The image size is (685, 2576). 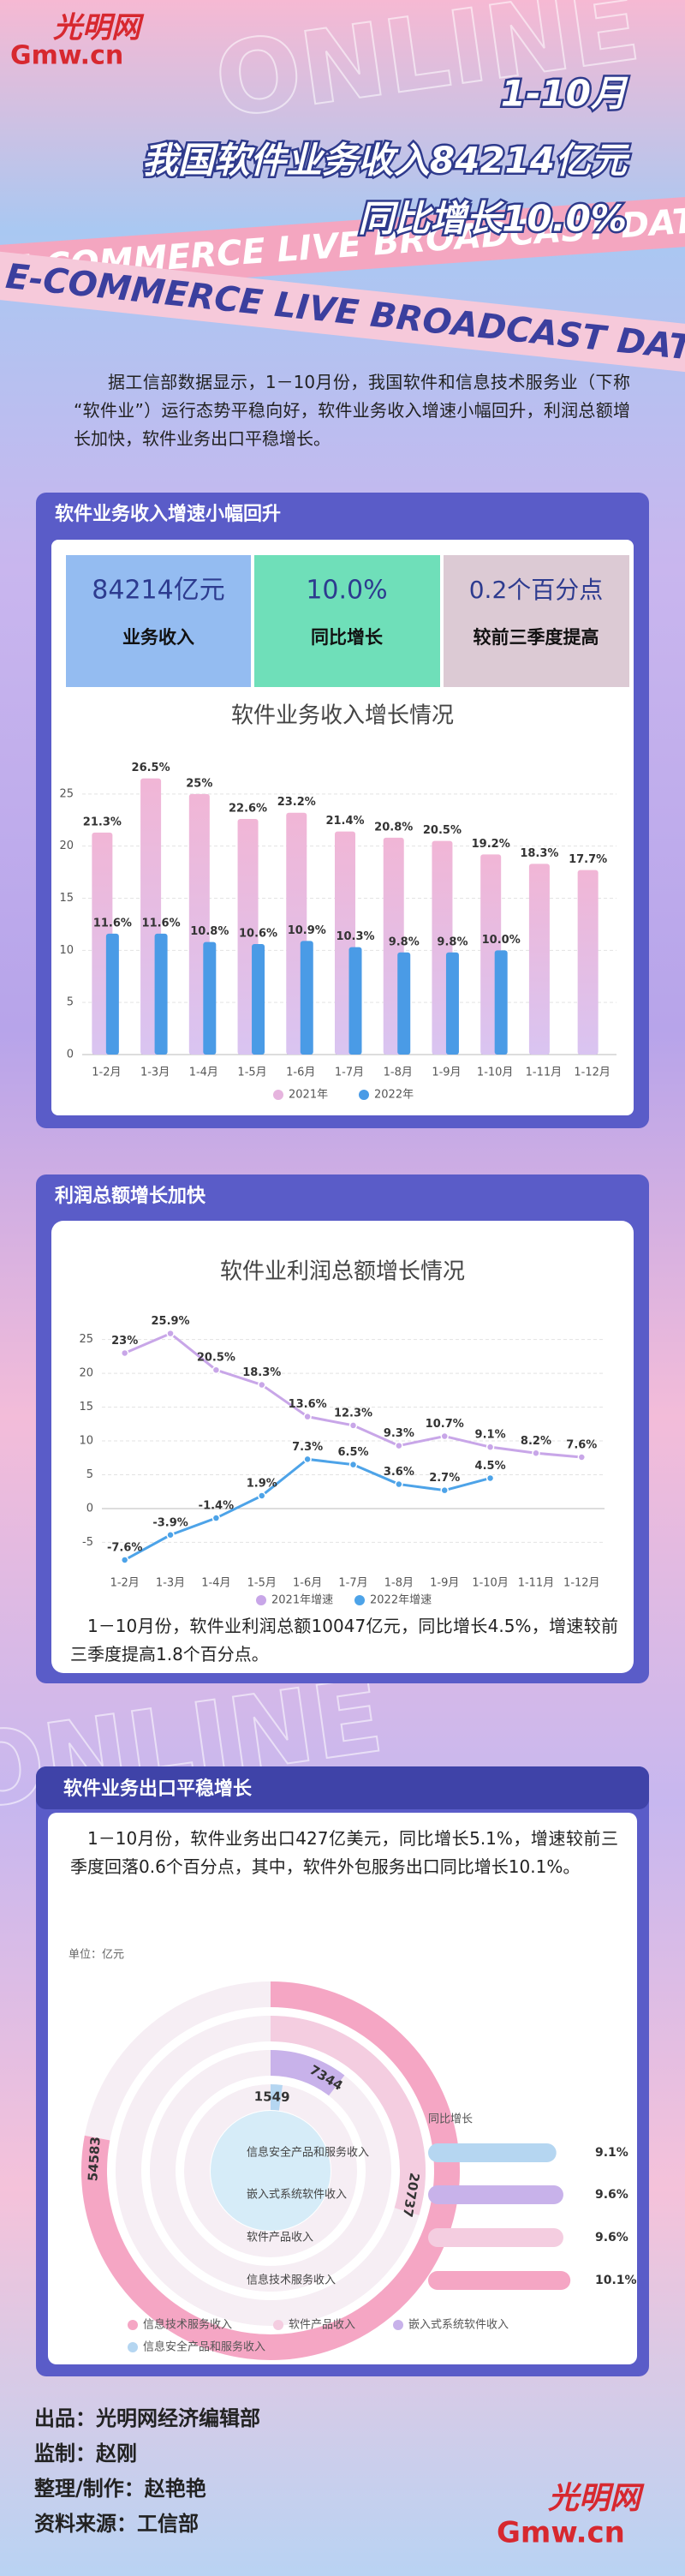 What do you see at coordinates (296, 802) in the screenshot?
I see `value-label: 23.2%` at bounding box center [296, 802].